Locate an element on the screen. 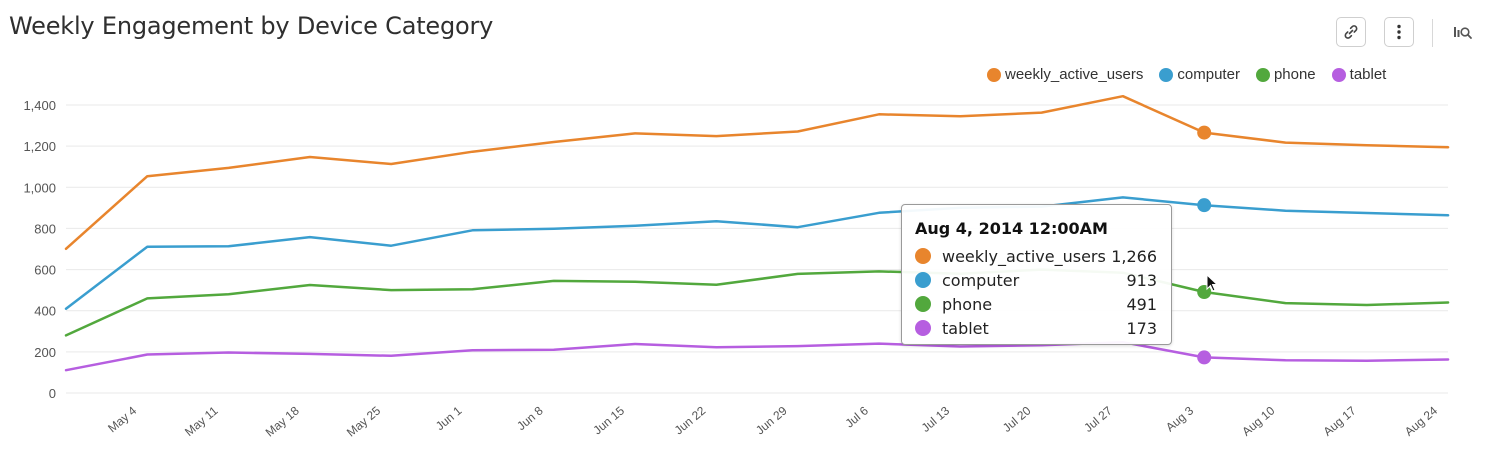 The height and width of the screenshot is (461, 1494). x-tick-label: Aug 24 is located at coordinates (1421, 420).